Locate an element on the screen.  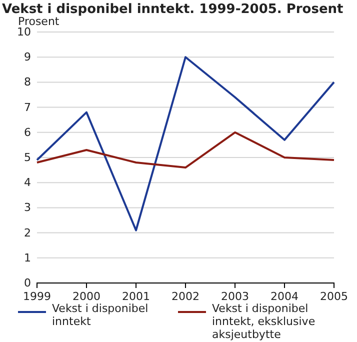
y-tick-label: 5 is located at coordinates (27, 157).